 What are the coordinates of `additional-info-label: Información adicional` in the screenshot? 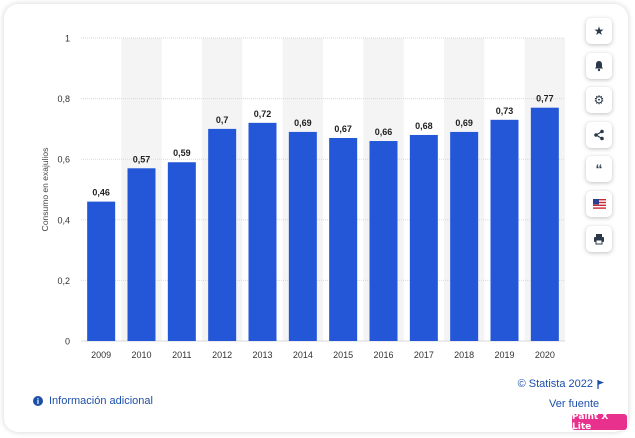 It's located at (101, 401).